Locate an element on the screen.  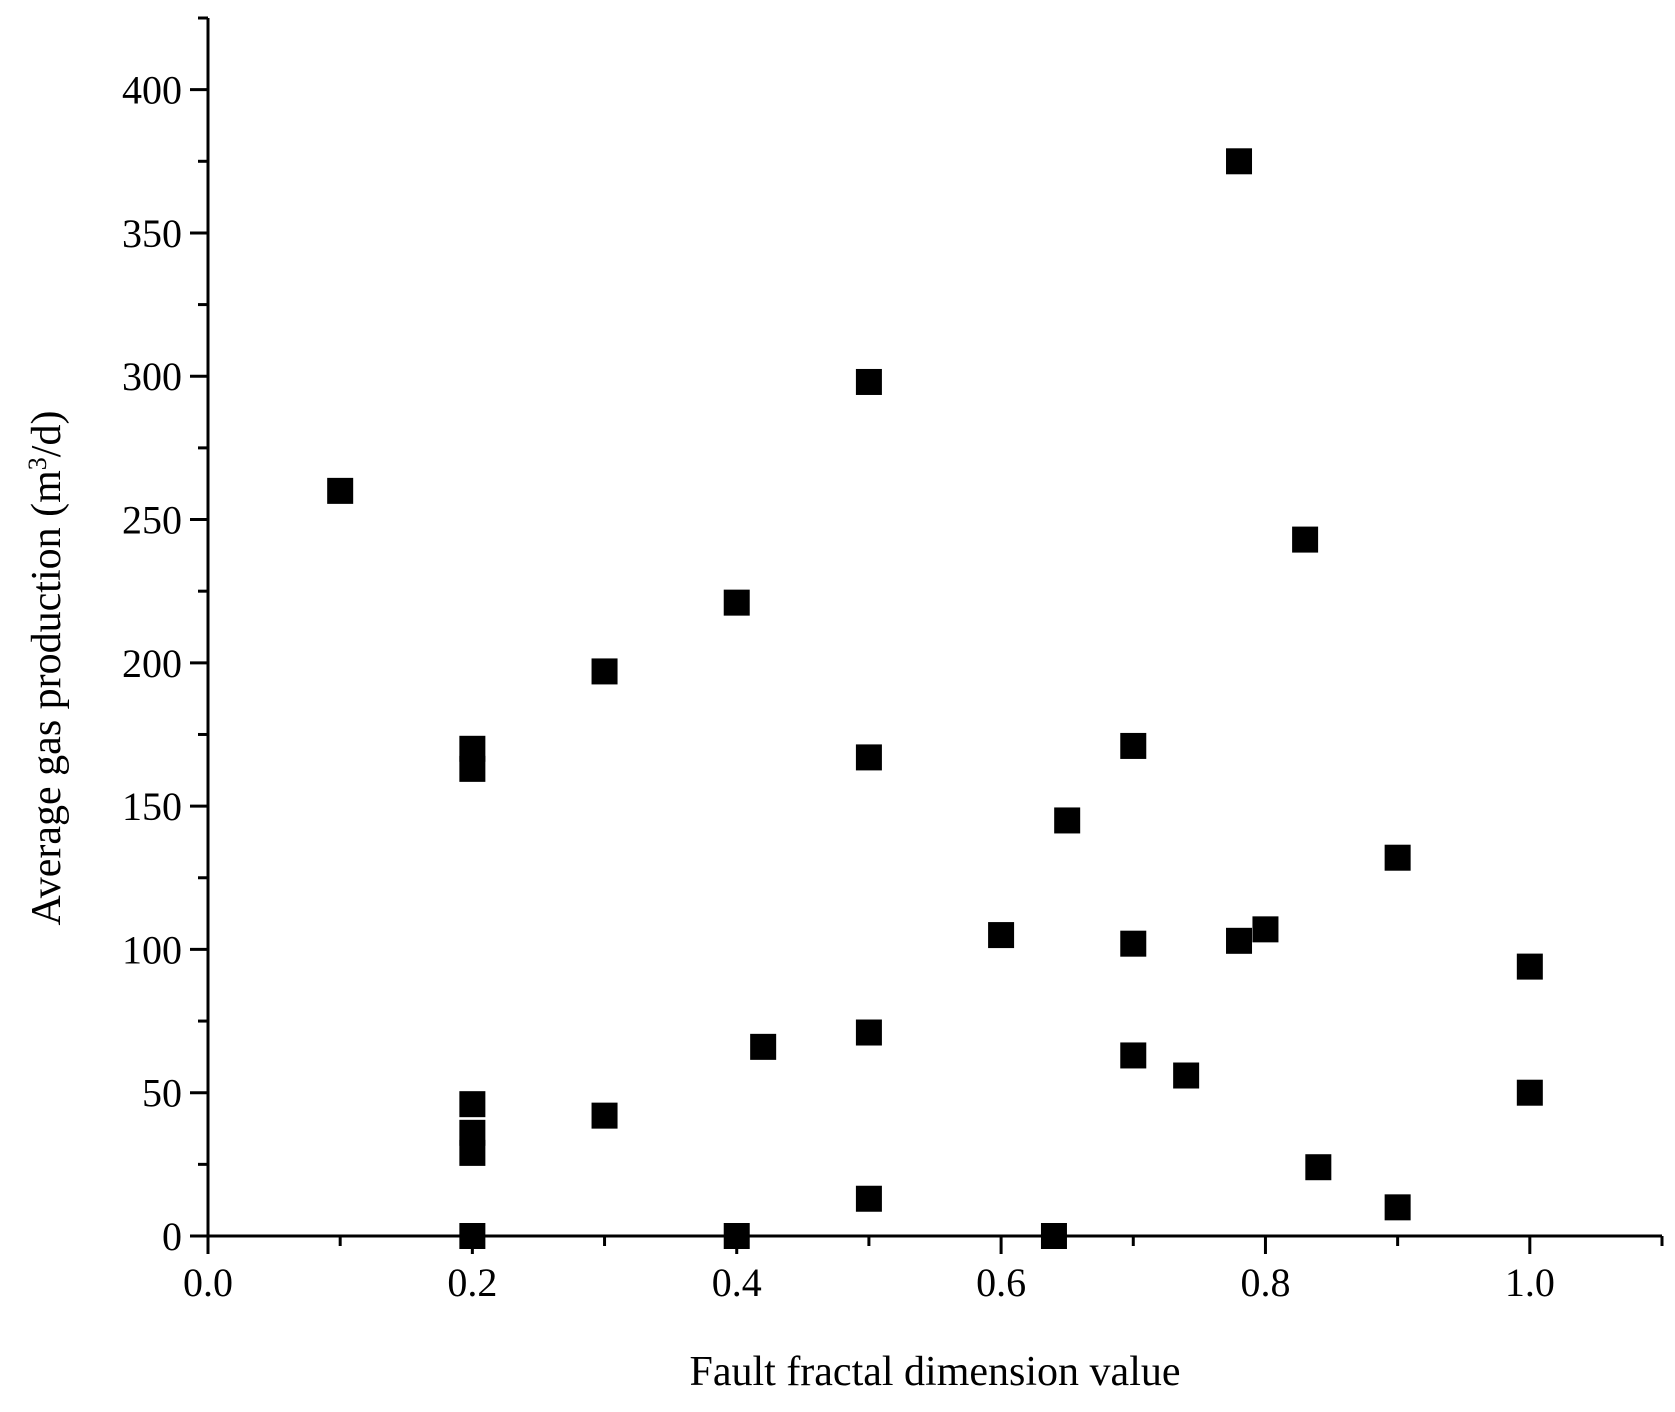
x-tick-label: 0.4 is located at coordinates (737, 1282).